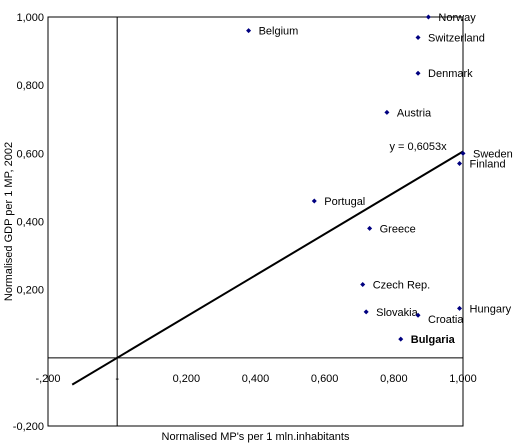 The width and height of the screenshot is (520, 445). What do you see at coordinates (446, 320) in the screenshot?
I see `point-label: Croatia` at bounding box center [446, 320].